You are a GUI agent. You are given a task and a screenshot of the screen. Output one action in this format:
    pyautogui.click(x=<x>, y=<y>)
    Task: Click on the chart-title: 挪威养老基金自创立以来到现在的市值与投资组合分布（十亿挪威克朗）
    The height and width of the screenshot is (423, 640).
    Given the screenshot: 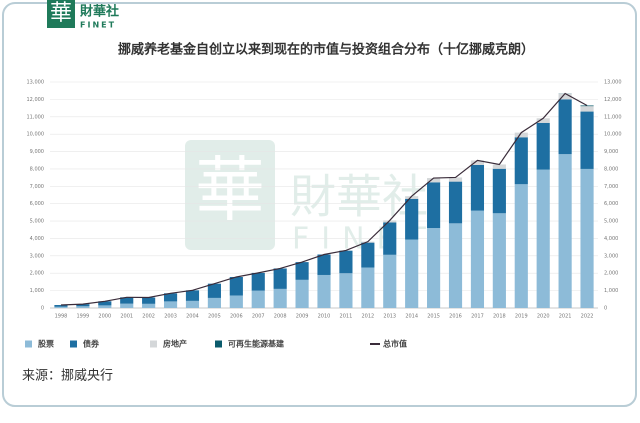 What is the action you would take?
    pyautogui.click(x=326, y=50)
    